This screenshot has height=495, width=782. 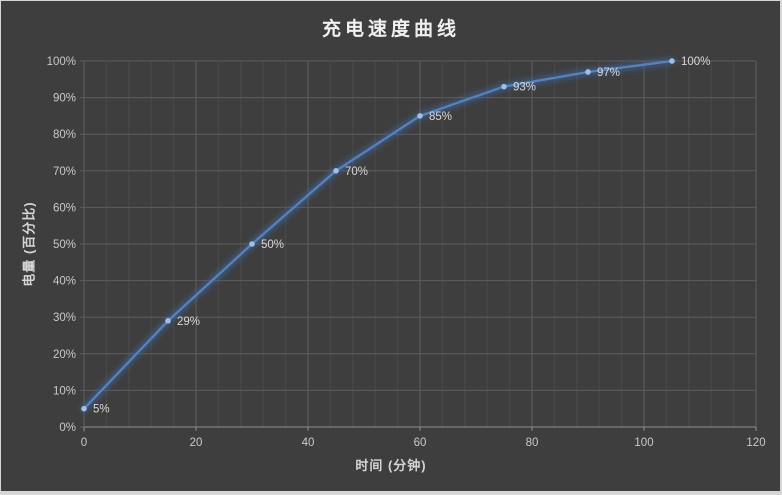 I want to click on x-tick-label: 40, so click(x=308, y=443).